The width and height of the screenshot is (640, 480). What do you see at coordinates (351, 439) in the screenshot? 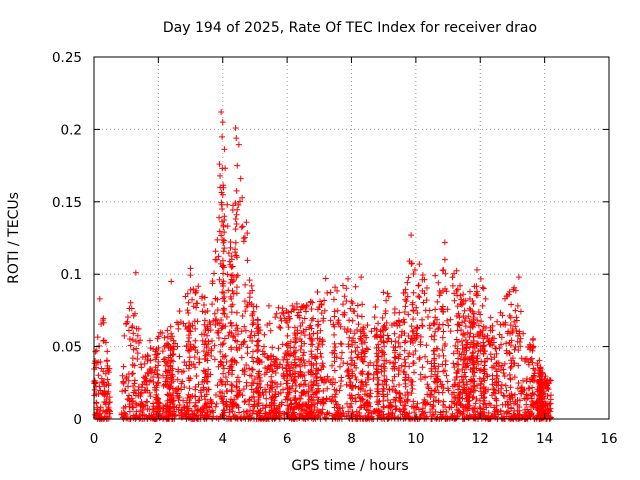
I see `x-tick-label: 8` at bounding box center [351, 439].